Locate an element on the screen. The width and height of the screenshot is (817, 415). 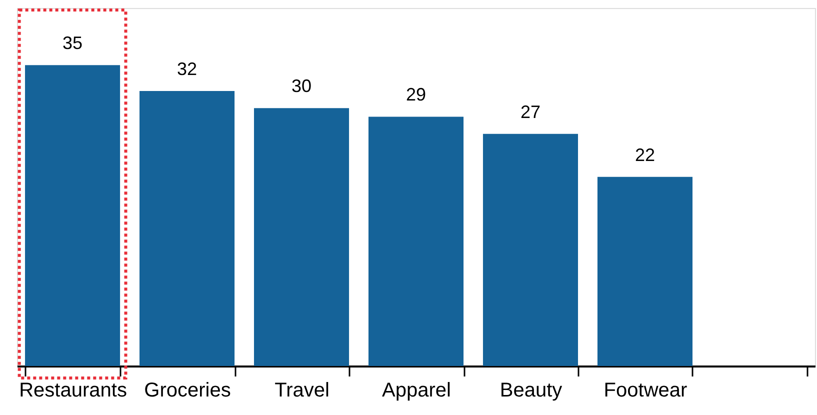
x-tick-label: Restaurants is located at coordinates (73, 391).